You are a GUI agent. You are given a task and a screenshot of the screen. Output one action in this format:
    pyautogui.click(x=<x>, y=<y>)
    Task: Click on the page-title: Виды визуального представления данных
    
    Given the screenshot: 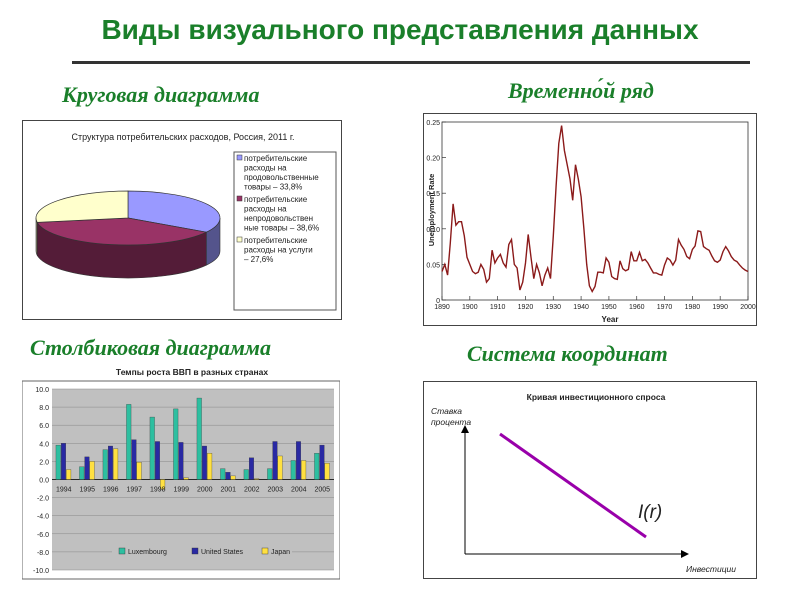 What is the action you would take?
    pyautogui.click(x=400, y=29)
    